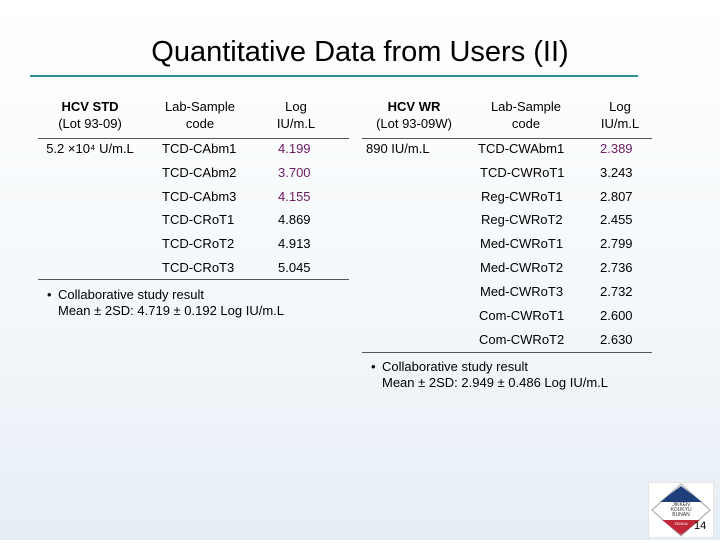 The height and width of the screenshot is (543, 720). I want to click on right-row-code: Reg-CWRoT2, so click(522, 219).